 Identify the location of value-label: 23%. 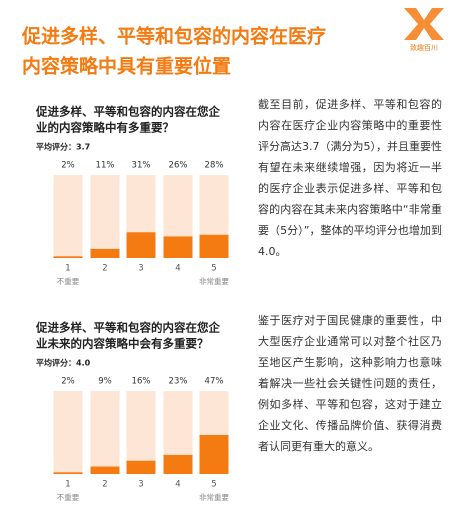
(178, 382).